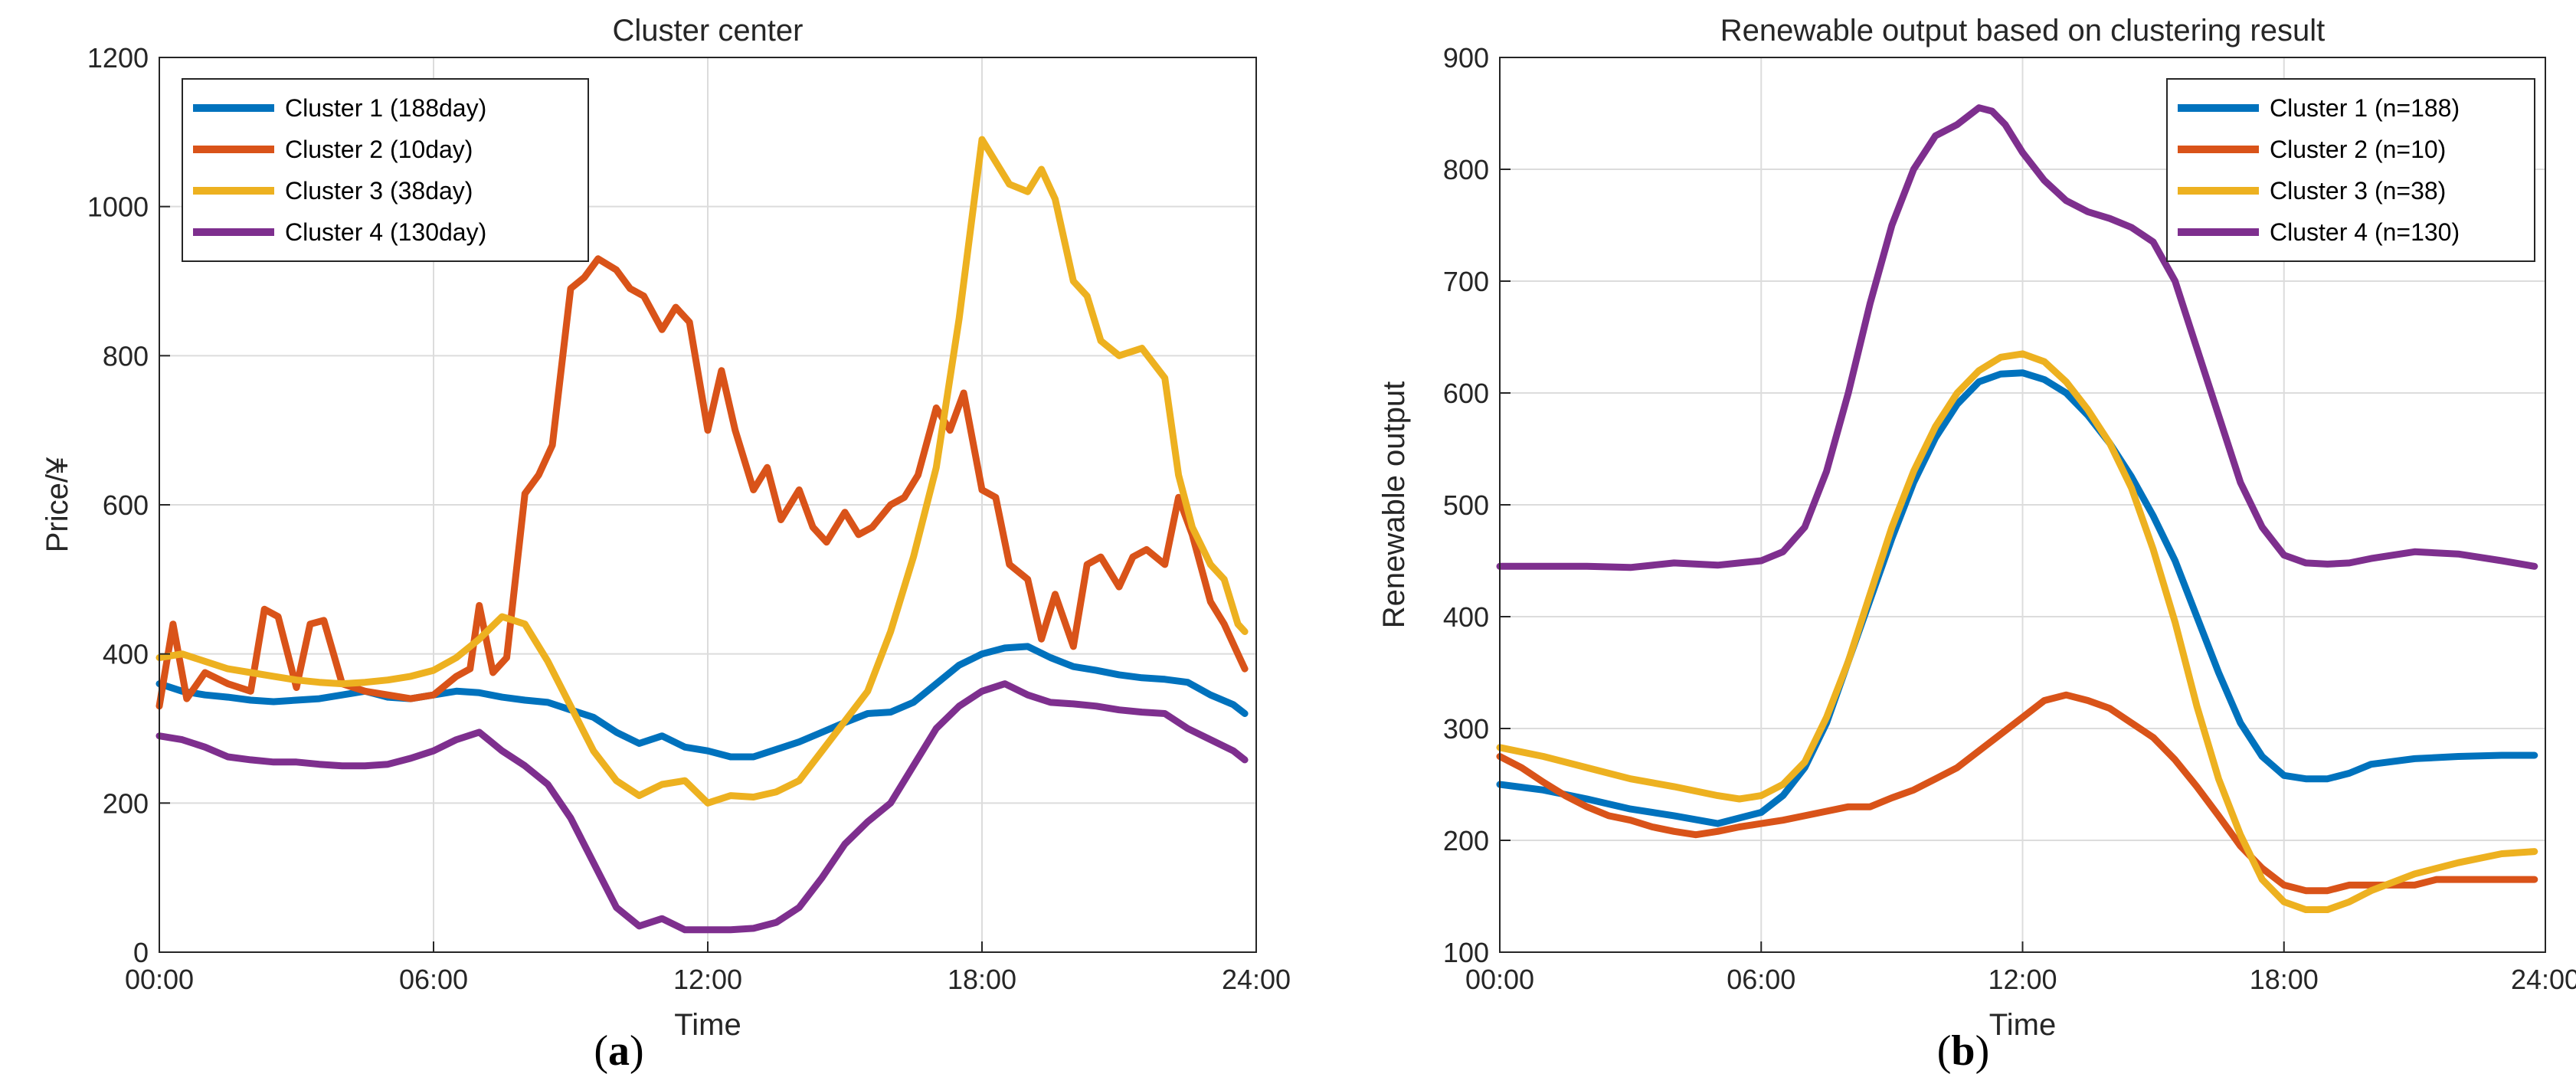 This screenshot has height=1087, width=2576. I want to click on legend-entry-cluster-1: Cluster 1 (n=188), so click(2365, 108).